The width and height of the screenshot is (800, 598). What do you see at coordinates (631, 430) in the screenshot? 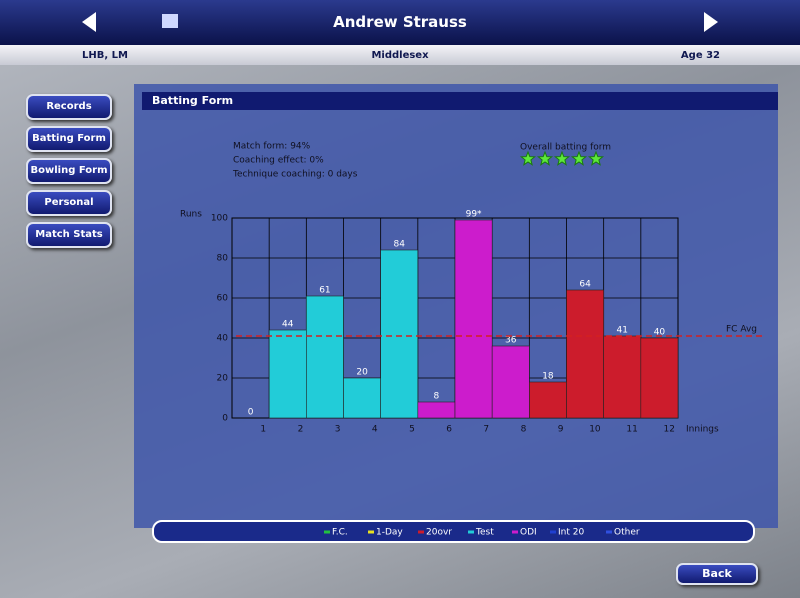
I see `x-tick-label: 11` at bounding box center [631, 430].